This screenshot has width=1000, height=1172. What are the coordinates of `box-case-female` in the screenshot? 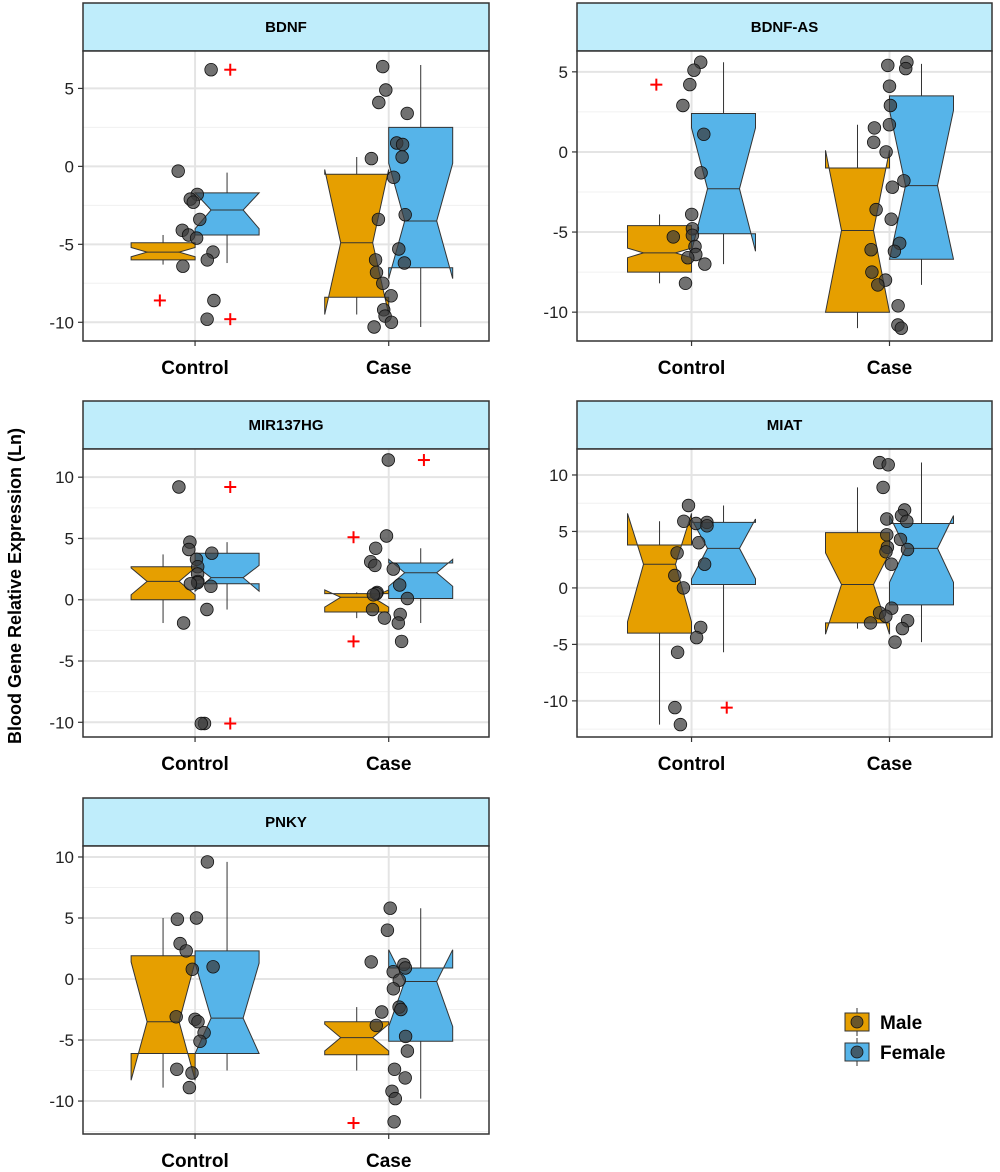 It's located at (421, 196).